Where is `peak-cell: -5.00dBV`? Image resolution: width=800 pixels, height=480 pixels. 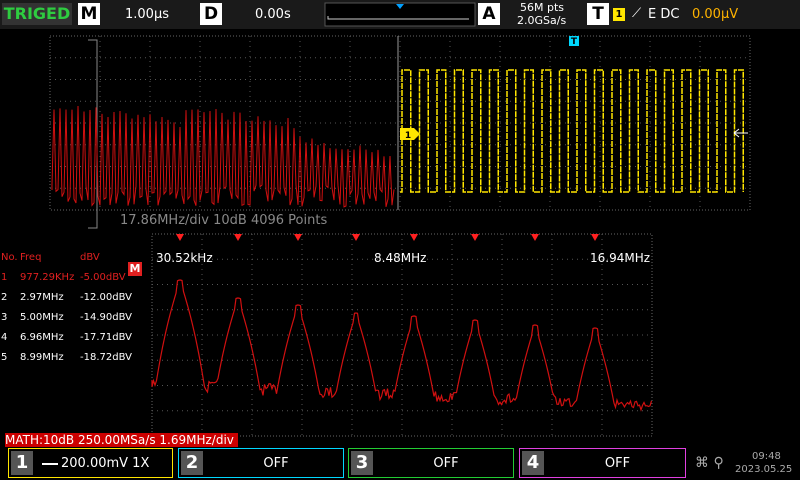 peak-cell: -5.00dBV is located at coordinates (103, 277).